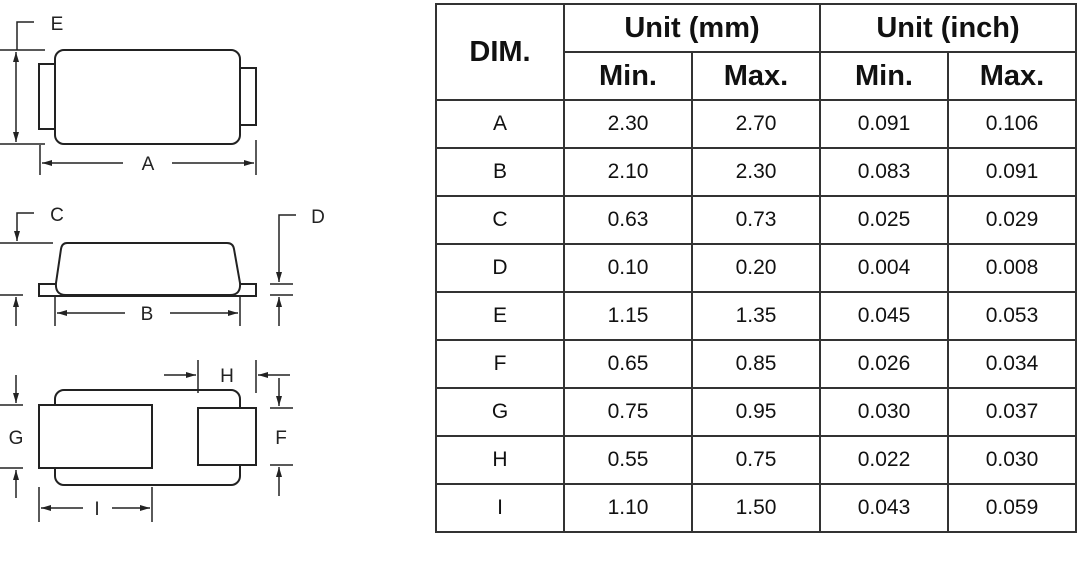 This screenshot has height=587, width=1080. What do you see at coordinates (500, 220) in the screenshot?
I see `dim-cell: C` at bounding box center [500, 220].